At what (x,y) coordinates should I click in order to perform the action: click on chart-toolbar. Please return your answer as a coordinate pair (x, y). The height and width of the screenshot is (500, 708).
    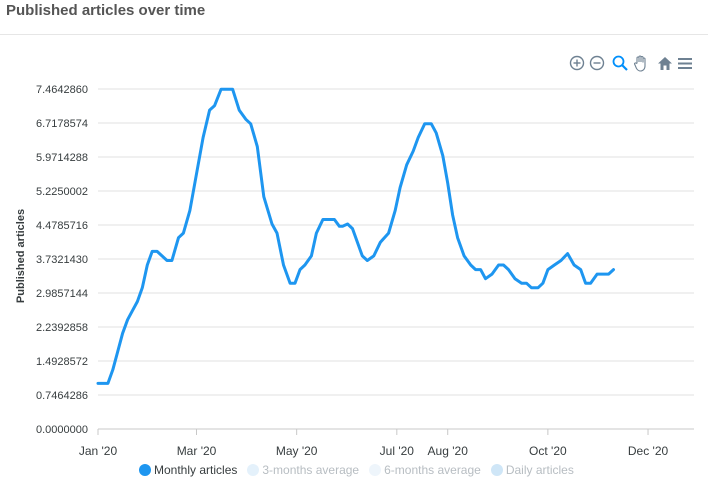
    Looking at the image, I should click on (634, 63).